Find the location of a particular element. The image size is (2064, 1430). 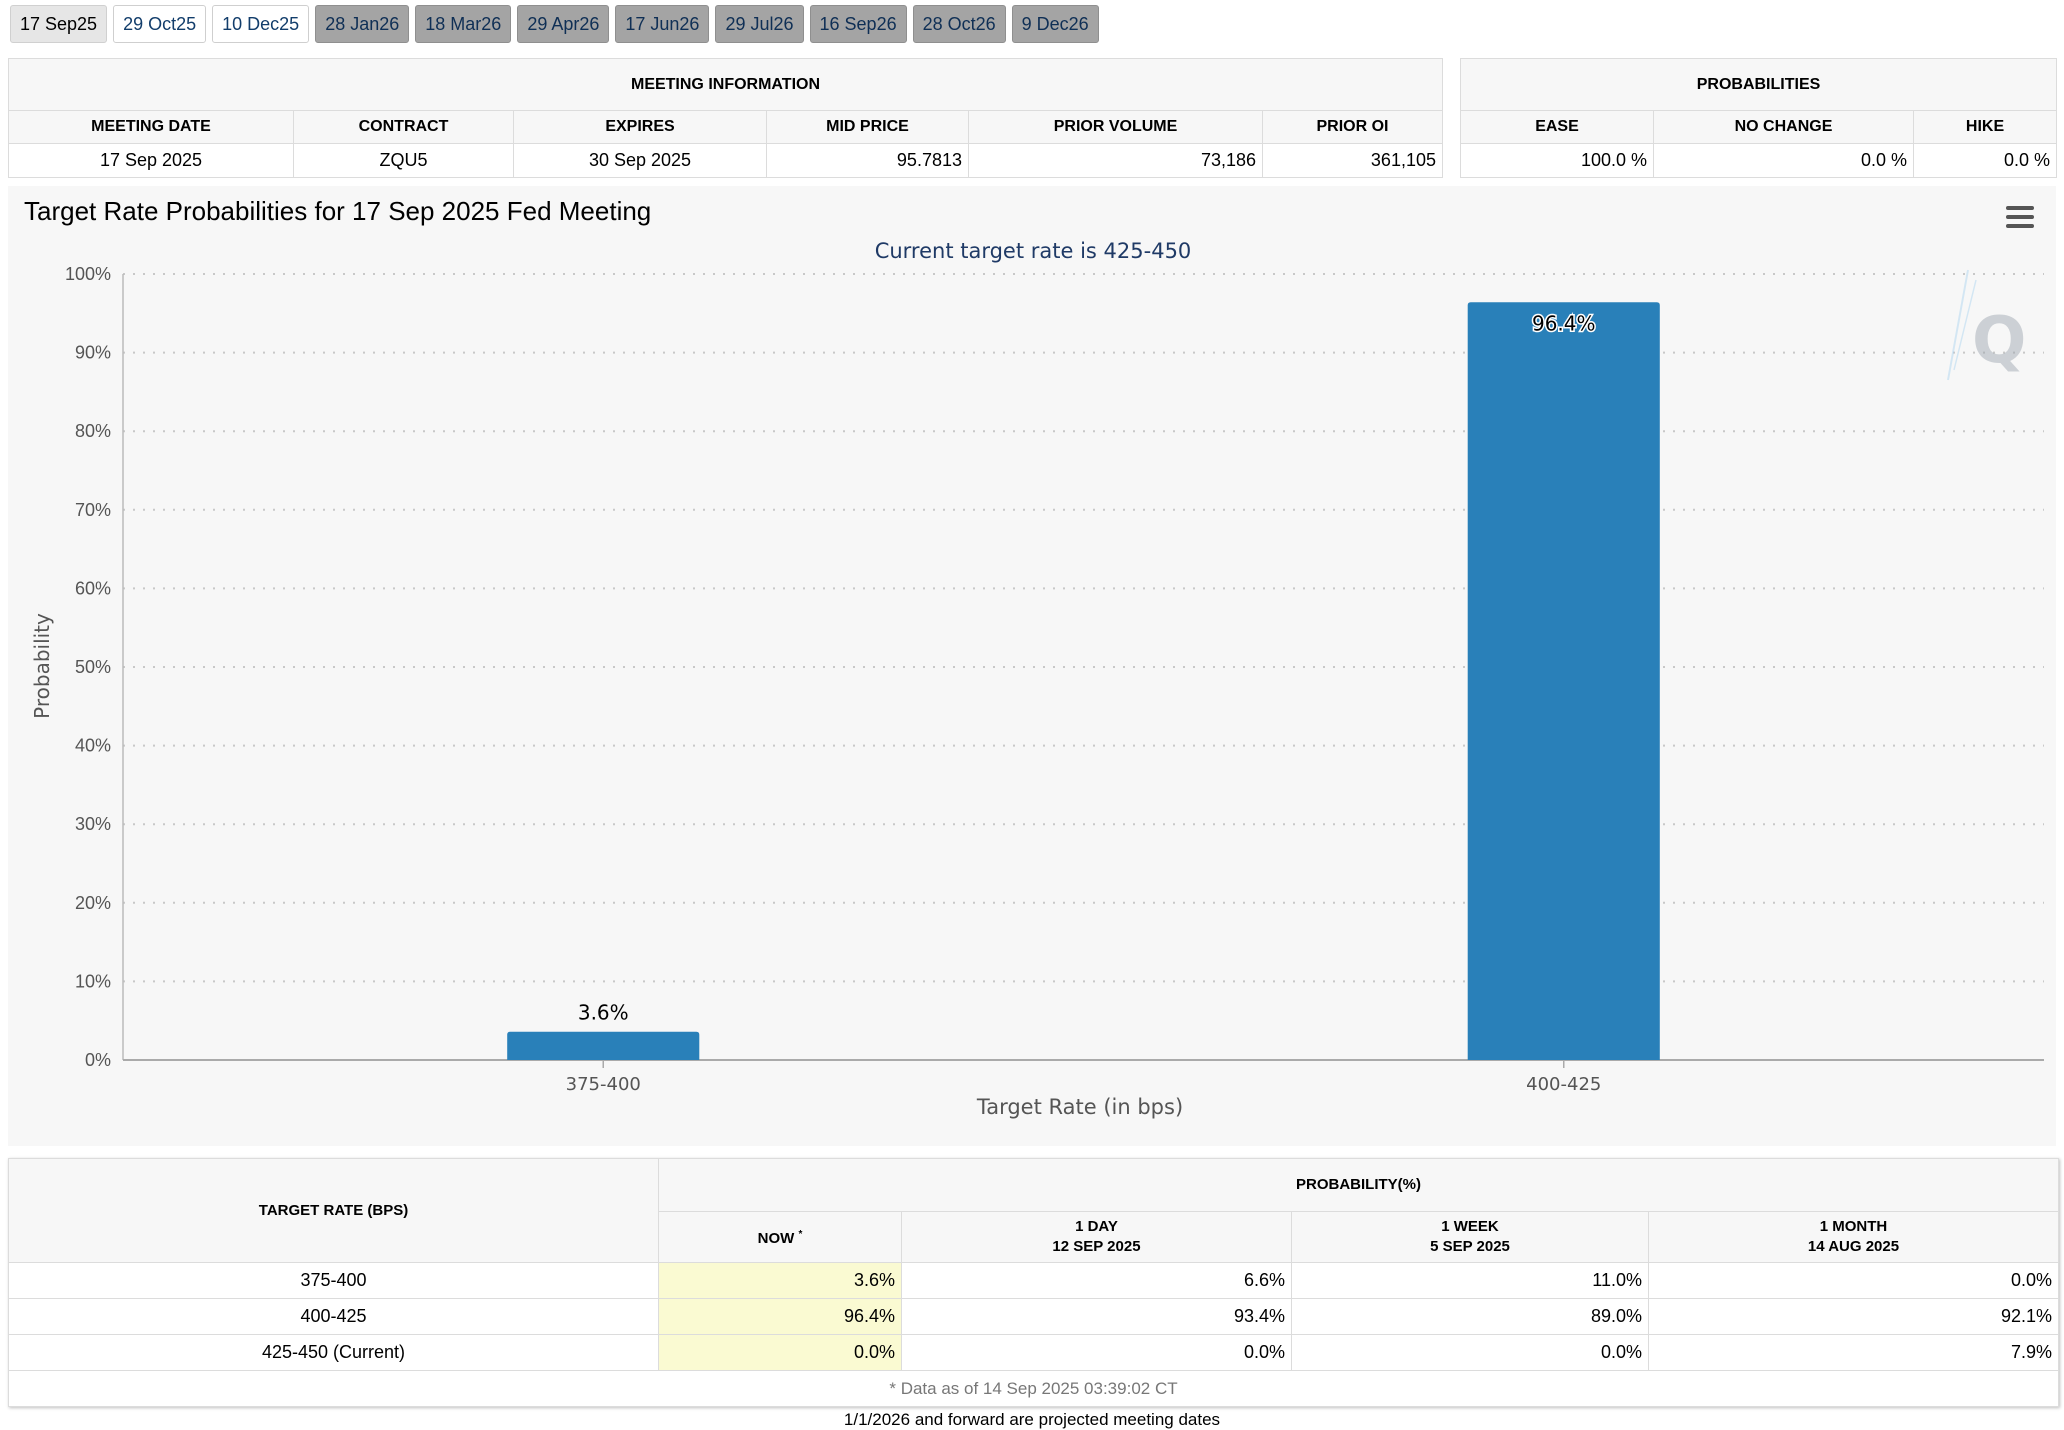

one-month-cell: 0.0% is located at coordinates (1853, 1280).